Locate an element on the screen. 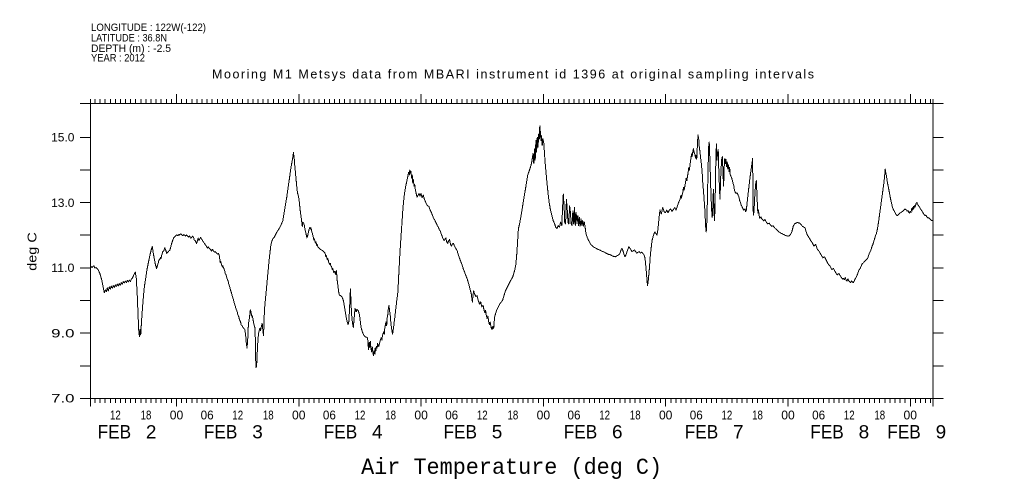 The width and height of the screenshot is (1009, 504). svg-text: 4 is located at coordinates (377, 433).